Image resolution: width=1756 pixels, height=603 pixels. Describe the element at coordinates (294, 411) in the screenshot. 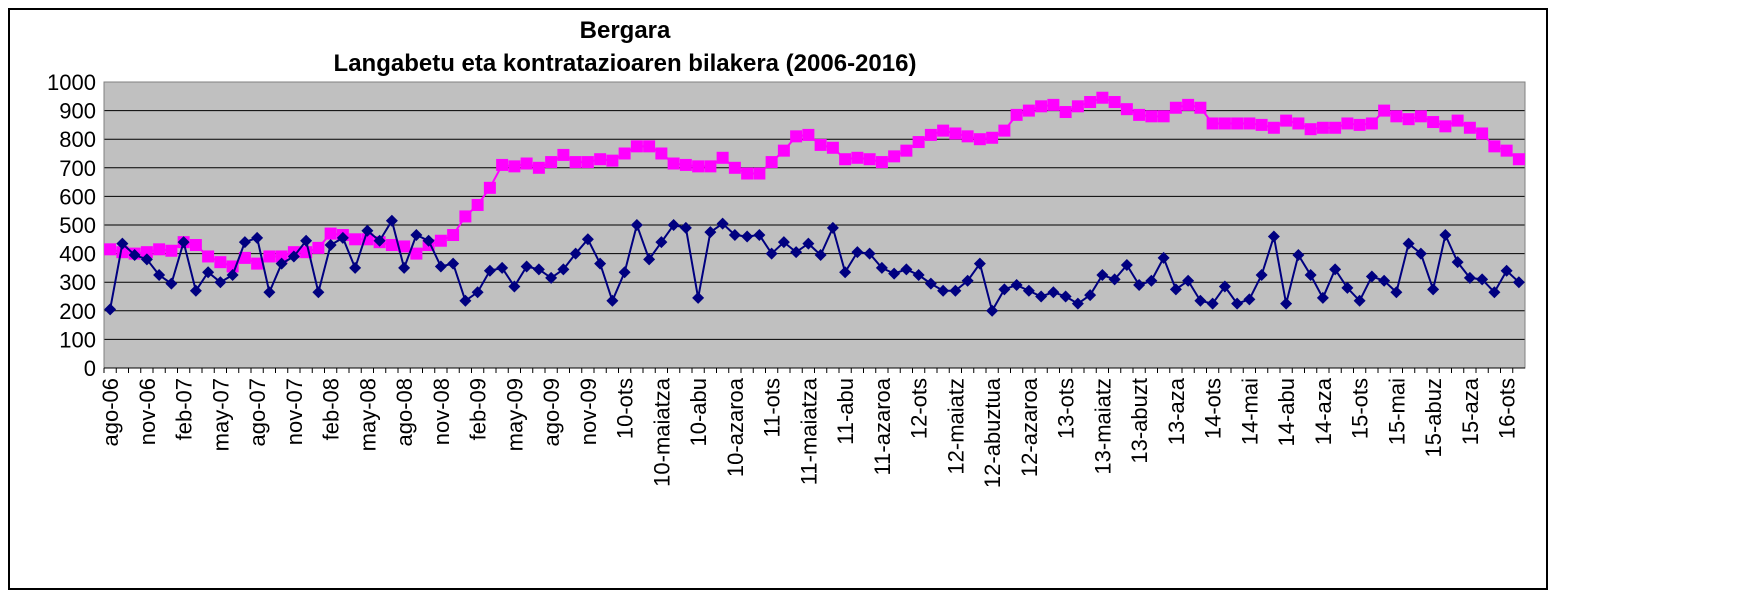

I see `x-tick-label: nov-07` at that location.